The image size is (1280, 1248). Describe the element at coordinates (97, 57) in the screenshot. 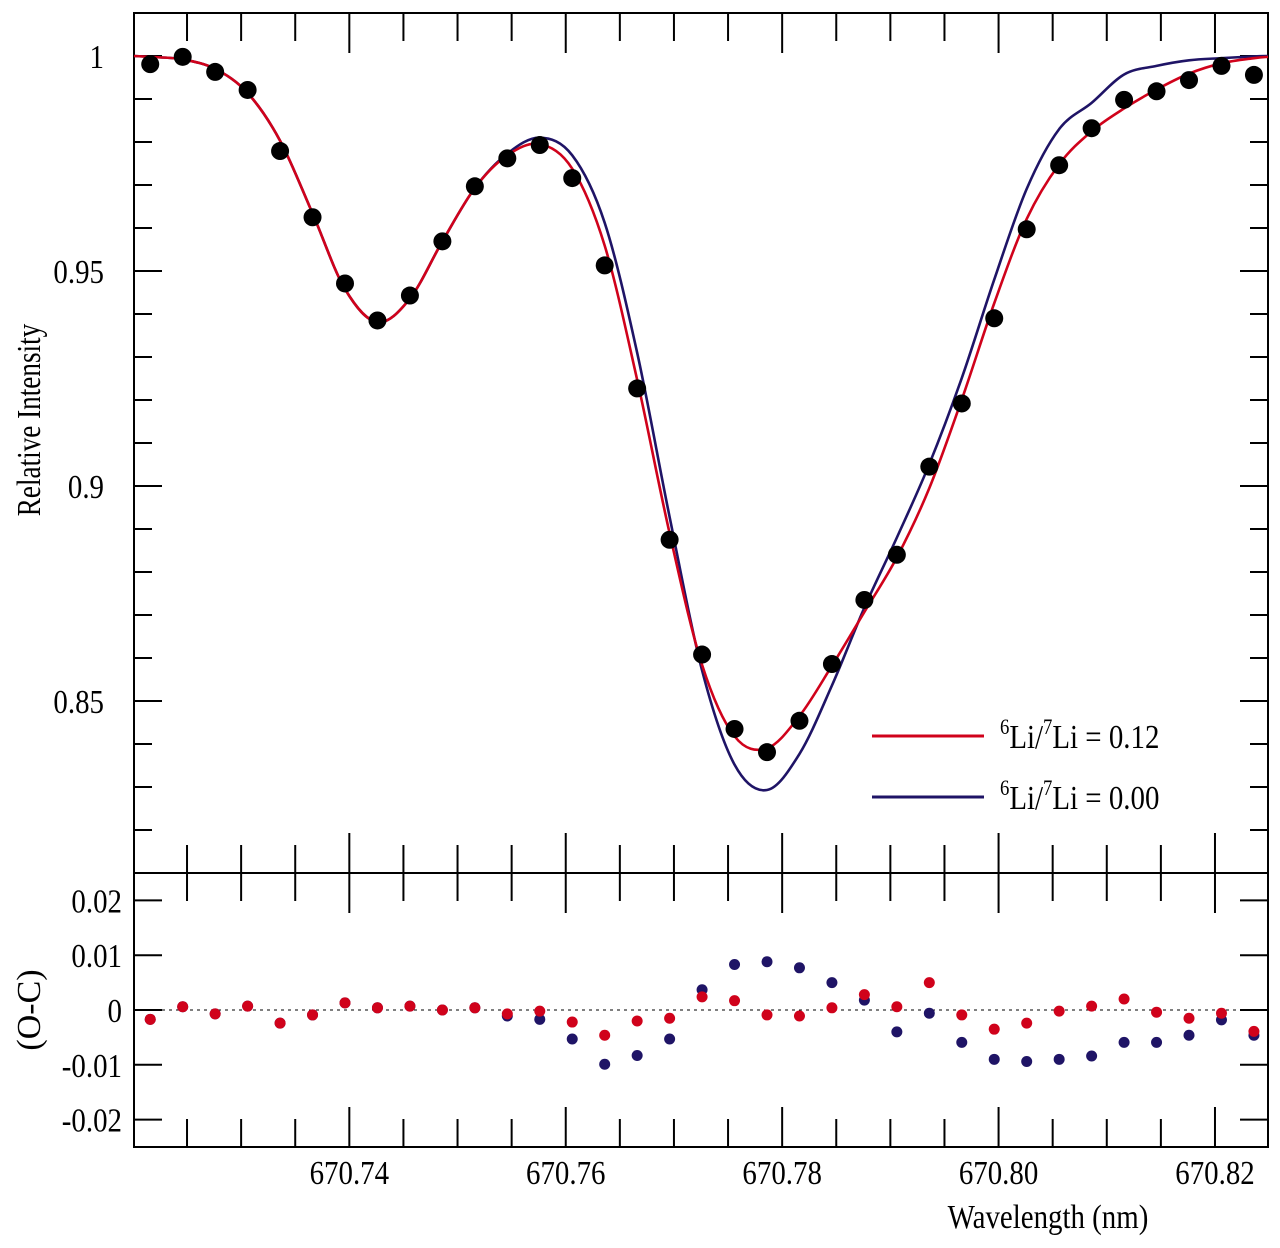

I see `y-tick-label: 1` at that location.